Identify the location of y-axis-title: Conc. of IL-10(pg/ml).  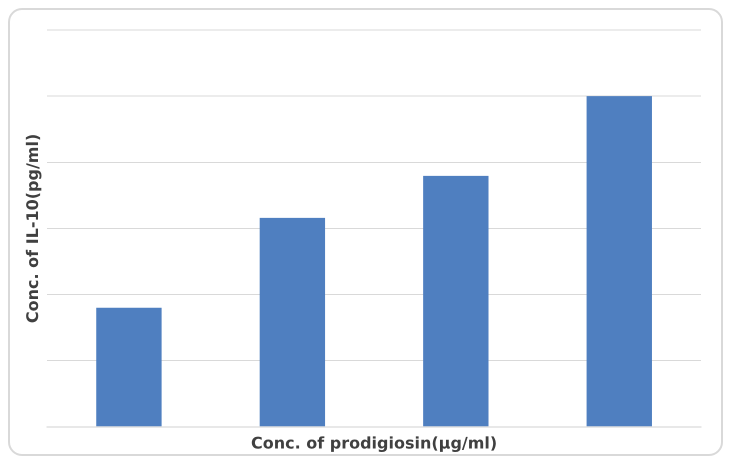
(32, 229).